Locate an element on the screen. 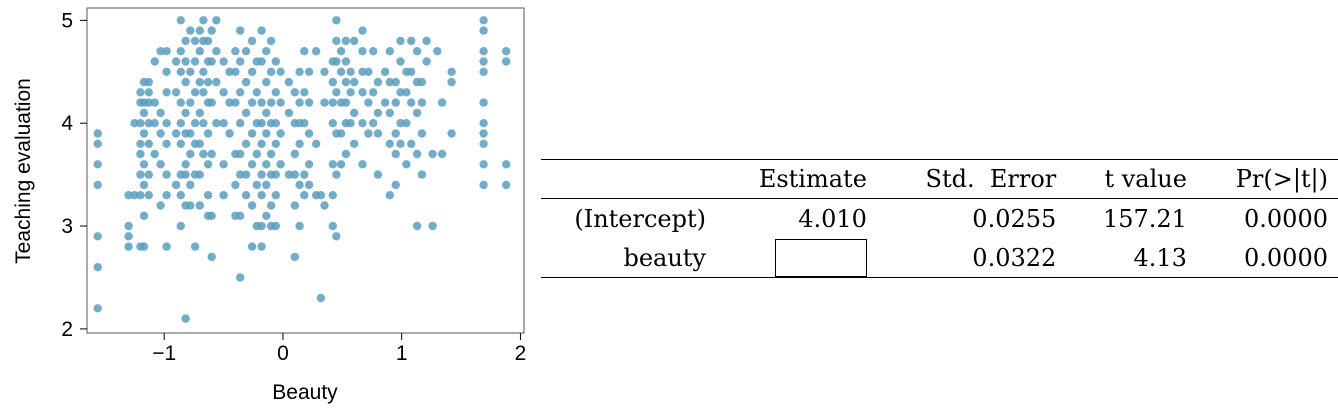 The width and height of the screenshot is (1338, 410). y-tick-label: 4 is located at coordinates (67, 123).